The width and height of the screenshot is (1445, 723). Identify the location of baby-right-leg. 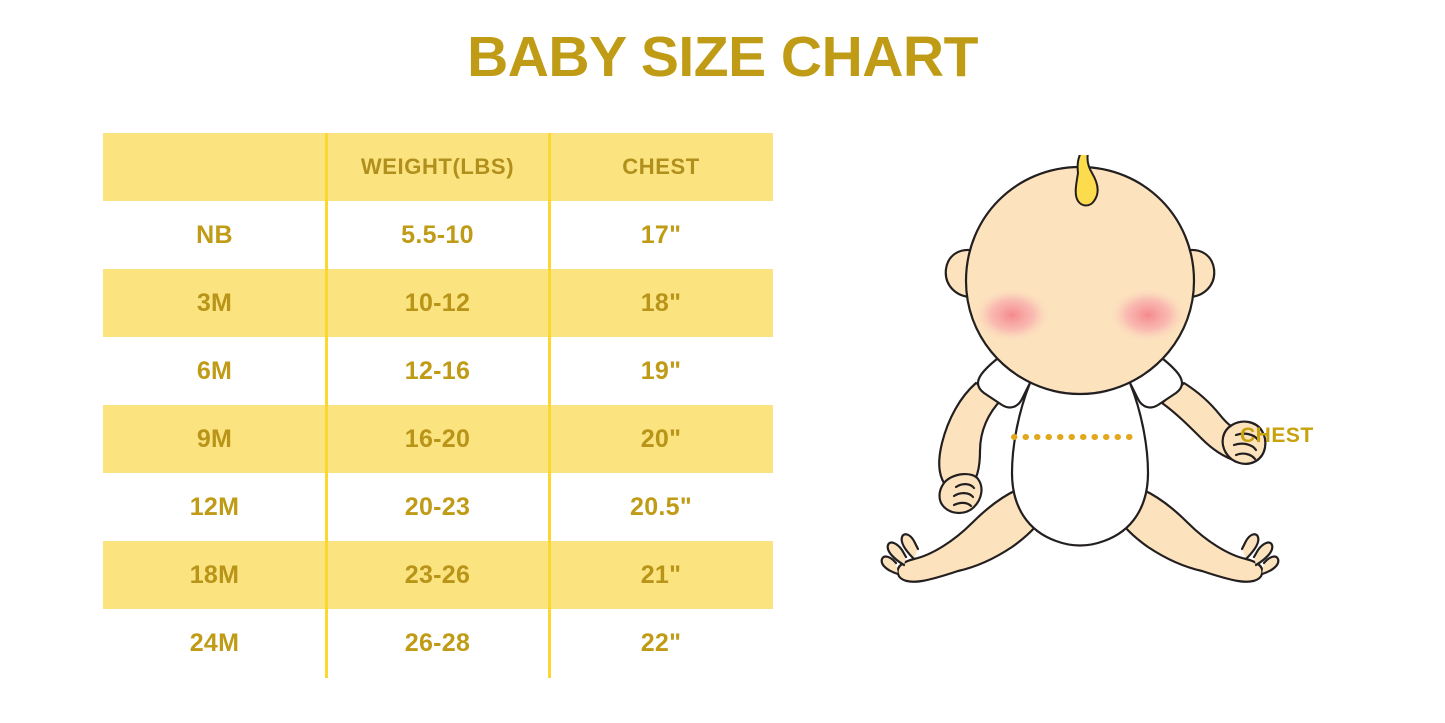
(1185, 533).